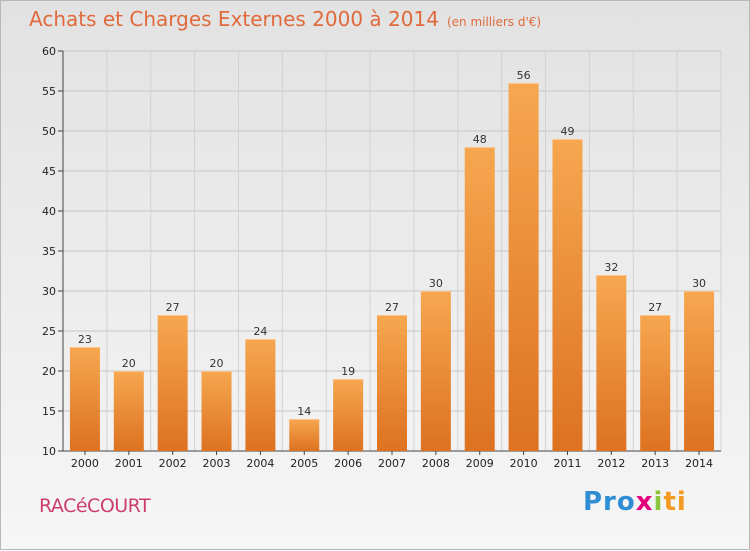  Describe the element at coordinates (85, 463) in the screenshot. I see `x-tick-label: 2000` at that location.